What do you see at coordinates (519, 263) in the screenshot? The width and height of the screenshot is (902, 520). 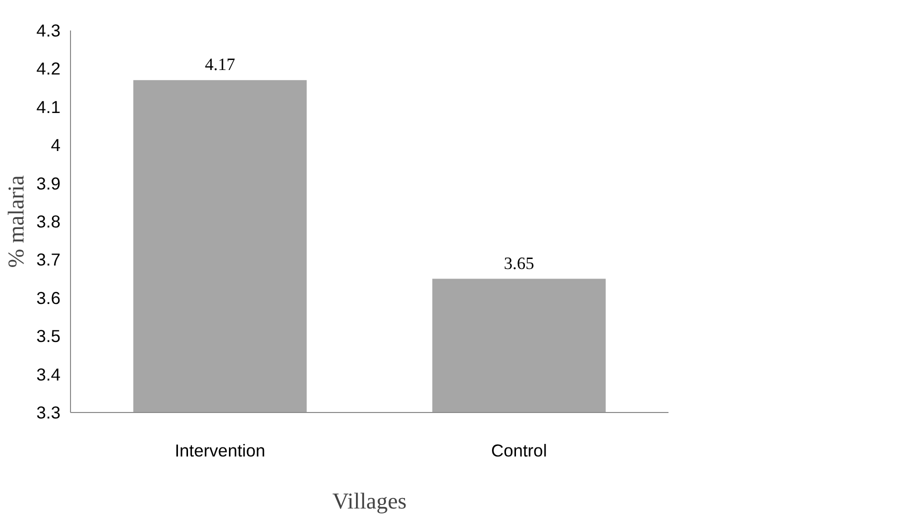 I see `data-label: 3.65` at bounding box center [519, 263].